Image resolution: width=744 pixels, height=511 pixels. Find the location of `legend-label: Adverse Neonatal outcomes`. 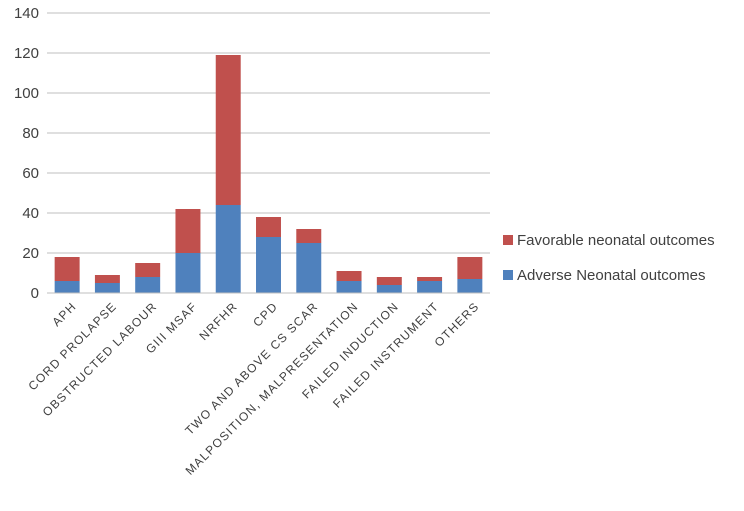

legend-label: Adverse Neonatal outcomes is located at coordinates (611, 275).